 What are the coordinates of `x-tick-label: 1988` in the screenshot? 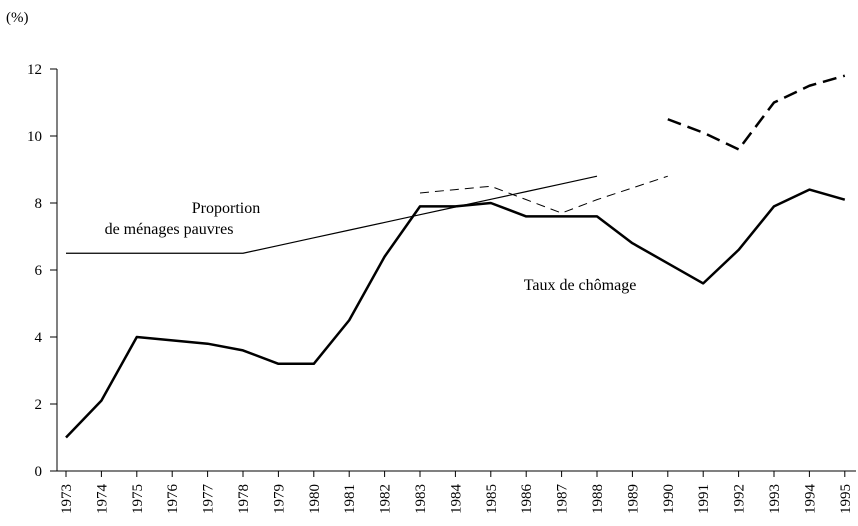 It's located at (598, 499).